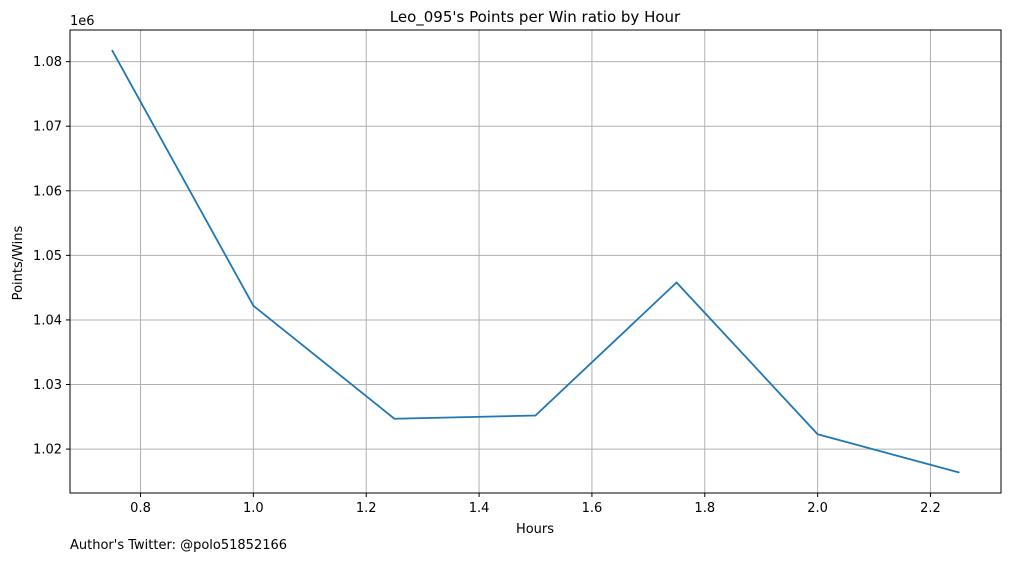 The height and width of the screenshot is (562, 1010). Describe the element at coordinates (704, 508) in the screenshot. I see `x-tick-label: 1.8` at that location.